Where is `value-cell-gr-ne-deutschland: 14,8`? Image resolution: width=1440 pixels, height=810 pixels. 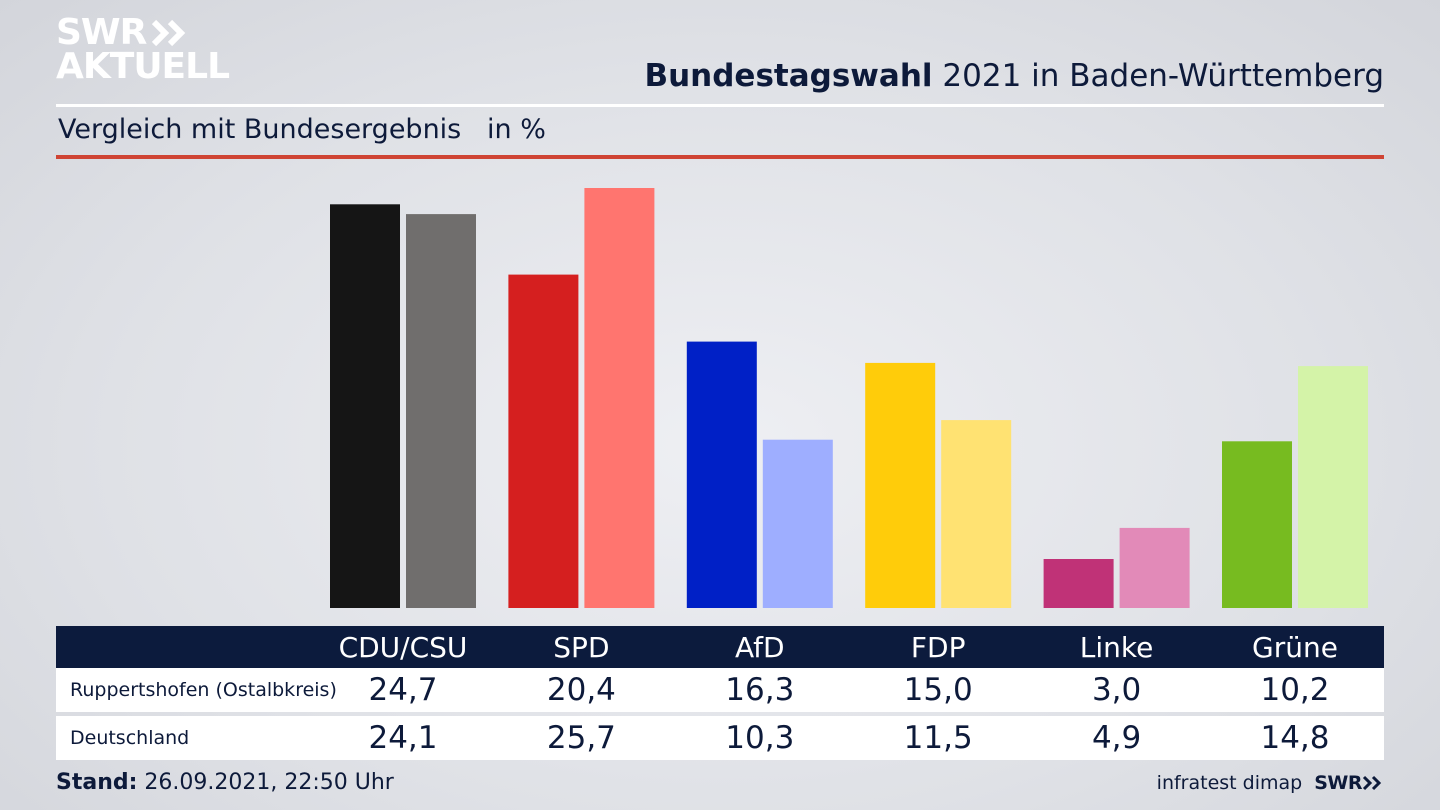 value-cell-gr-ne-deutschland: 14,8 is located at coordinates (1295, 738).